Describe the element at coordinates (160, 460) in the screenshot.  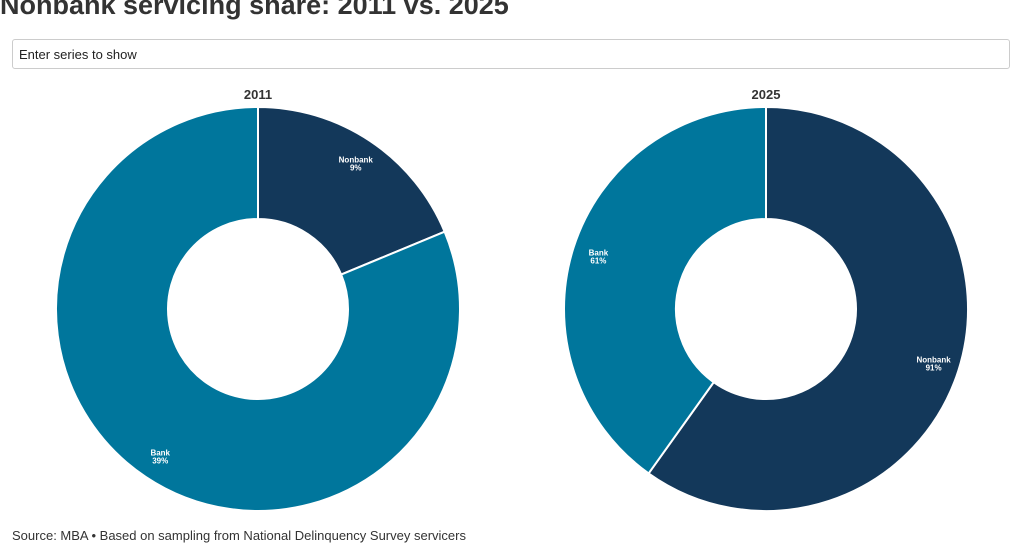
I see `slice-value-label: 39%` at that location.